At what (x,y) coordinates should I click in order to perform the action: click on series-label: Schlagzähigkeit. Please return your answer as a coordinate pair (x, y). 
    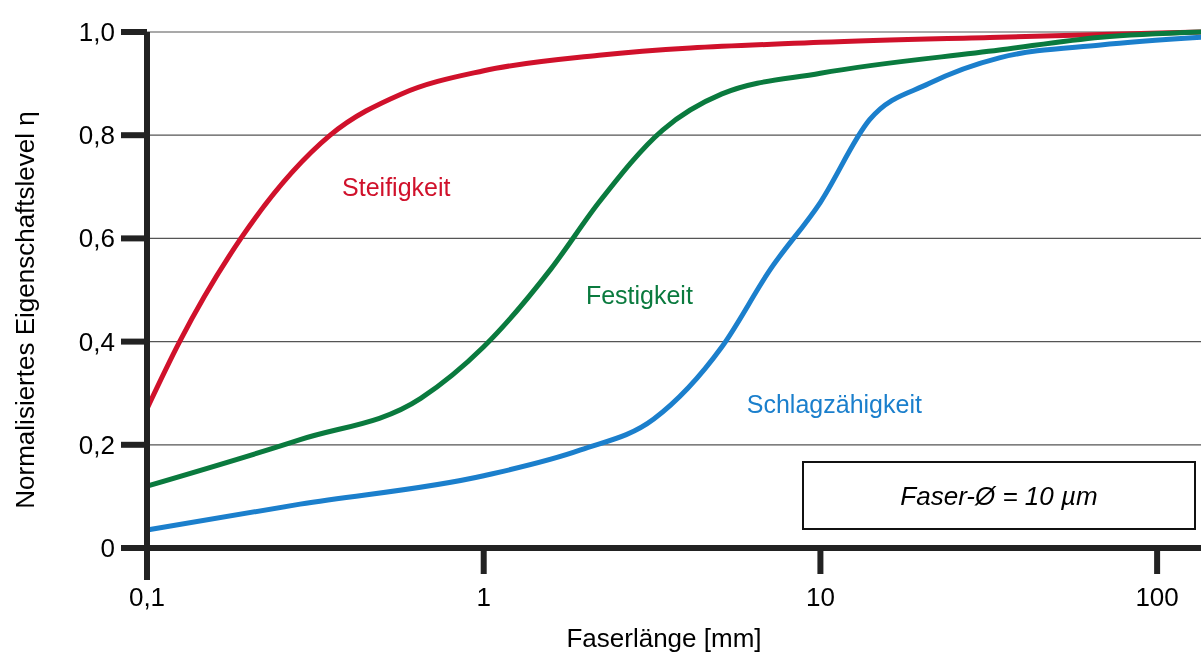
    Looking at the image, I should click on (834, 403).